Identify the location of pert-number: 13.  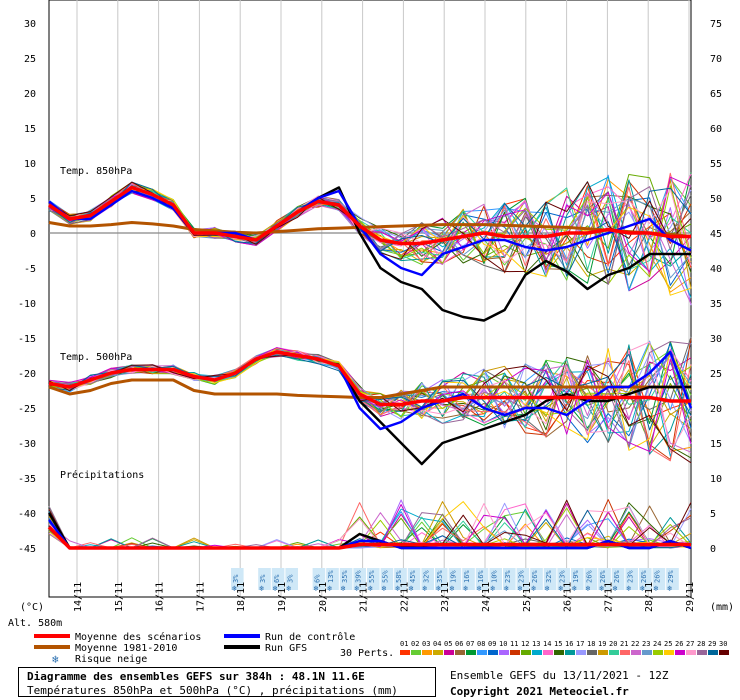
(536, 644).